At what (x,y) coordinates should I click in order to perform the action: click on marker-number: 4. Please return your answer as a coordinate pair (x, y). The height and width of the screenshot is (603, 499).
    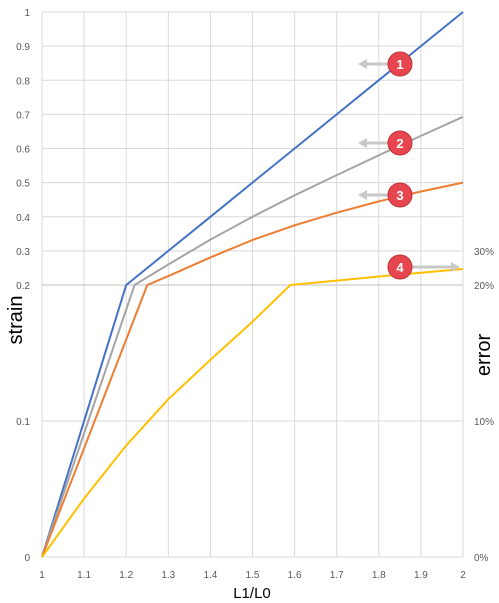
    Looking at the image, I should click on (400, 267).